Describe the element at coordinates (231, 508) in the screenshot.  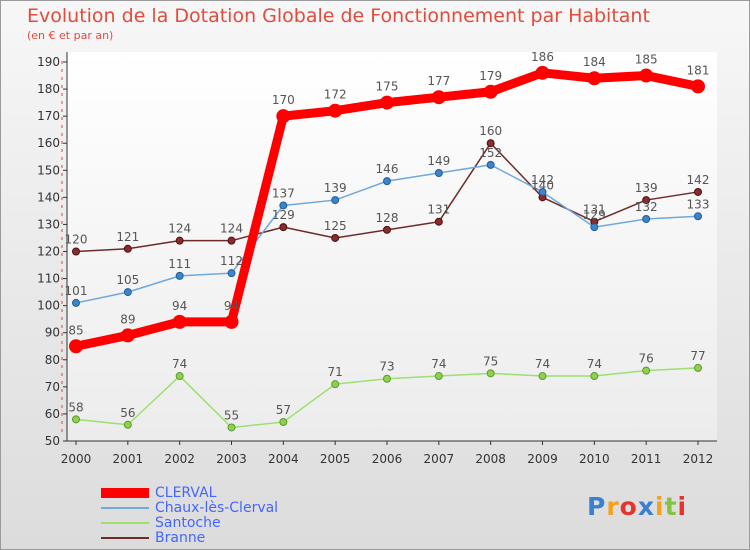
I see `legend-item-chaux-les-clerval: Chaux-lès-Clerval` at that location.